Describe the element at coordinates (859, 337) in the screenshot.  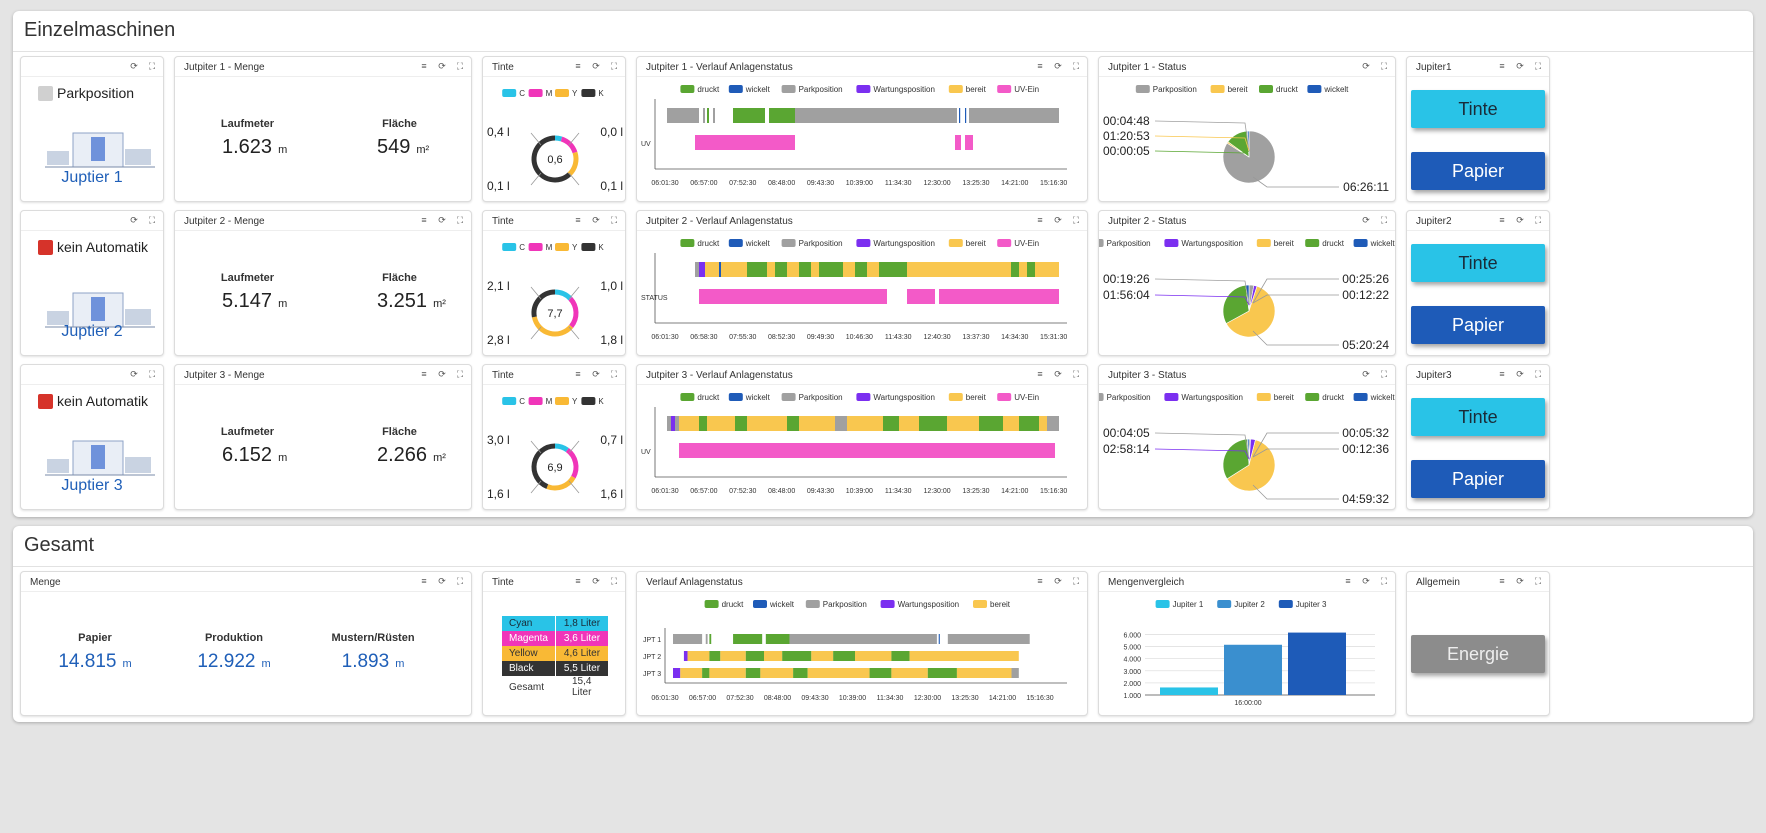
I see `timeline-tick-label: 10:46:30` at that location.